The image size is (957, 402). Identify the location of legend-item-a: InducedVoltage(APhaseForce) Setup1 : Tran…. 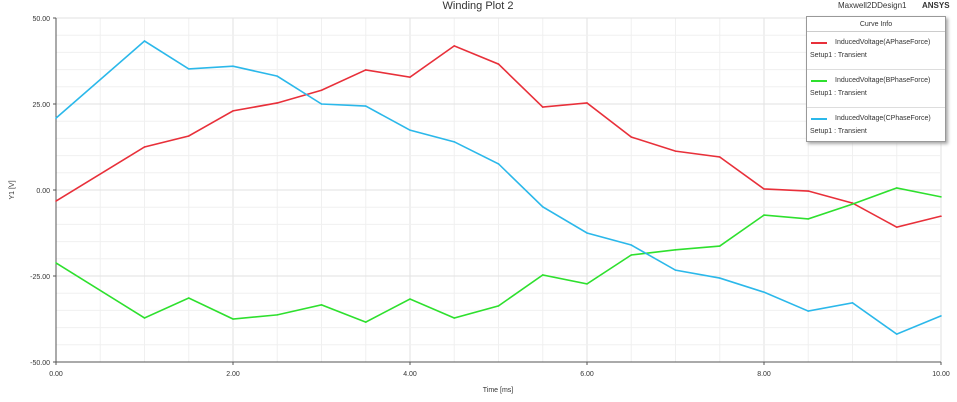
(876, 51).